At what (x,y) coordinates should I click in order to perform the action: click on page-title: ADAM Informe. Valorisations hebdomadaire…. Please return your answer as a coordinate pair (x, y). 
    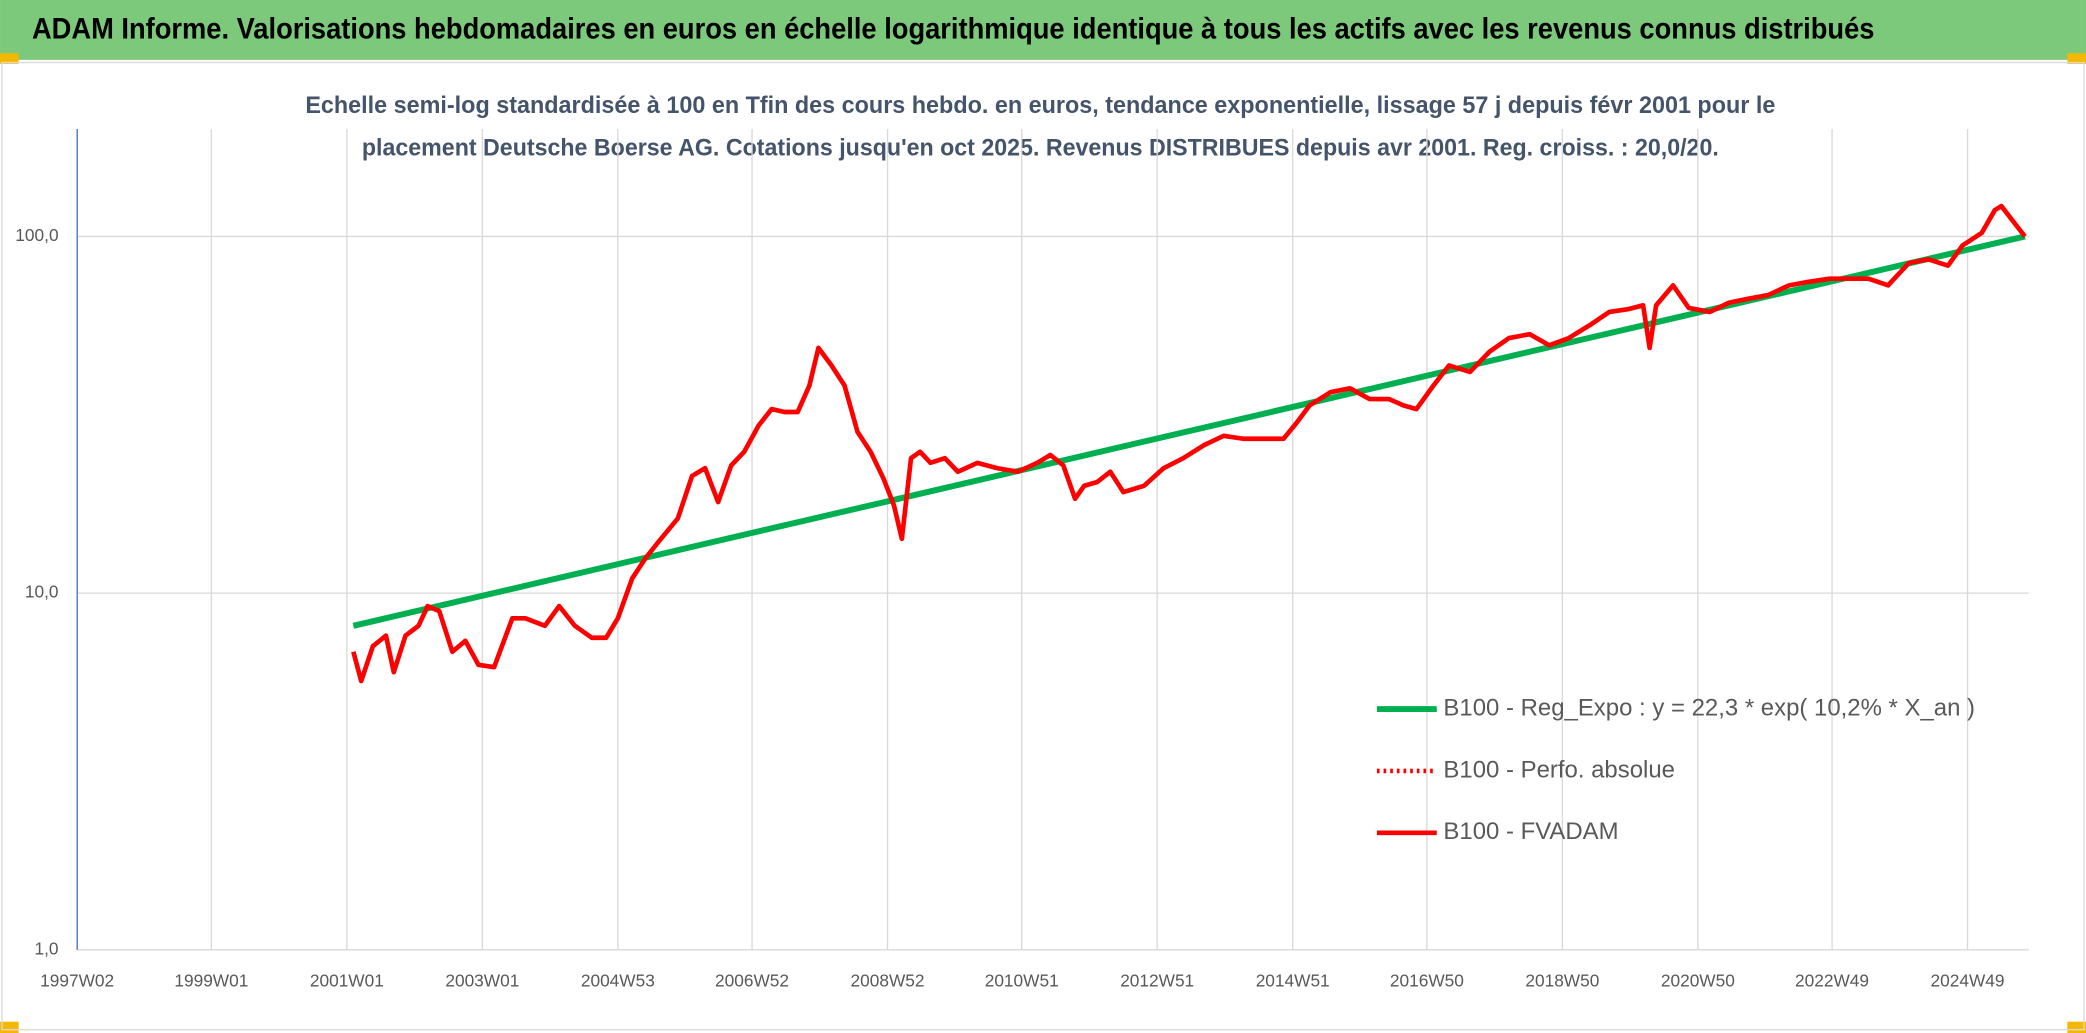
    Looking at the image, I should click on (953, 29).